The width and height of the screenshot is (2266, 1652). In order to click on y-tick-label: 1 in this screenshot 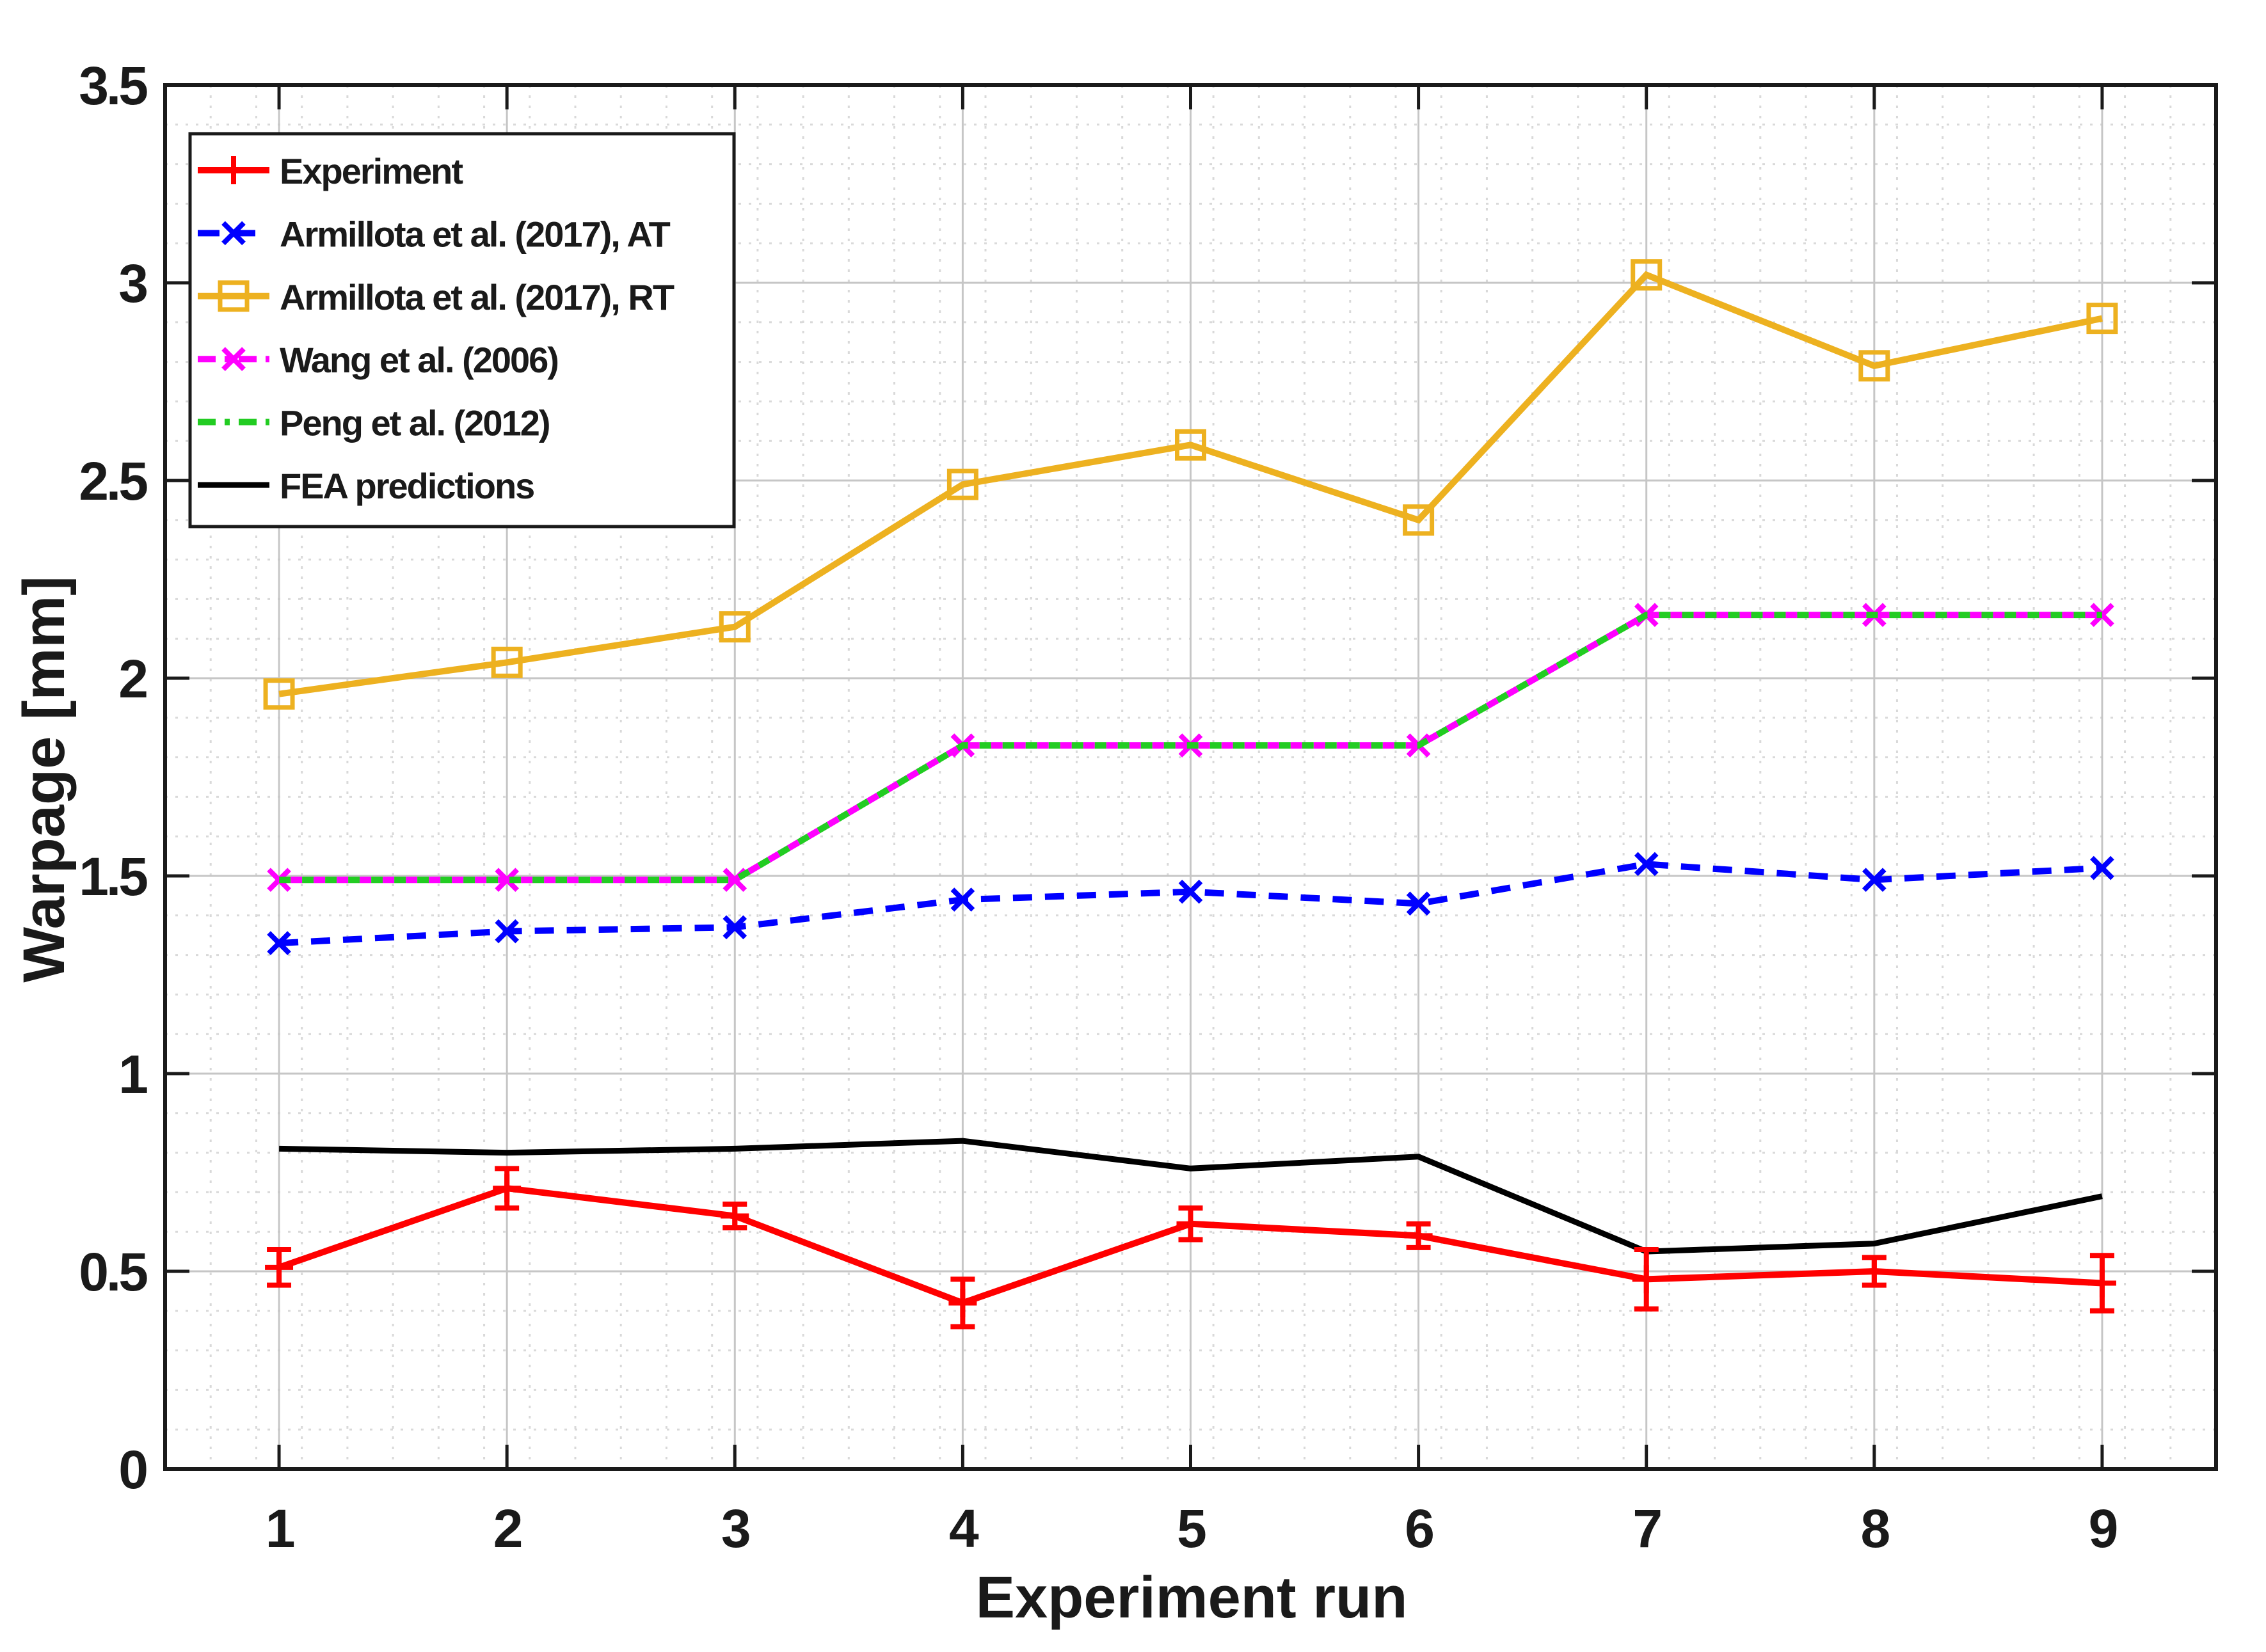, I will do `click(132, 1074)`.